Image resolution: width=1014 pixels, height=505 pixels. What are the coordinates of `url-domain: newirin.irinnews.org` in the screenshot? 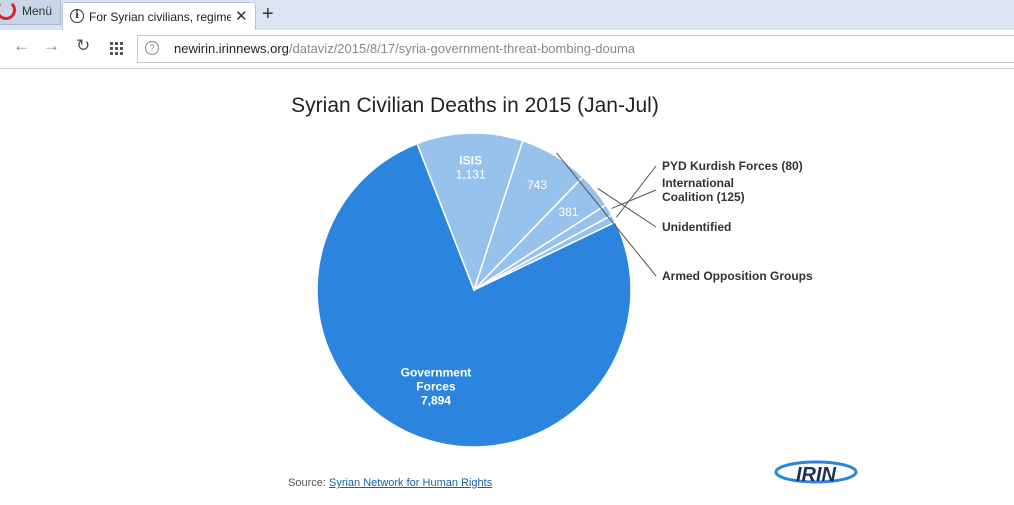 It's located at (231, 48).